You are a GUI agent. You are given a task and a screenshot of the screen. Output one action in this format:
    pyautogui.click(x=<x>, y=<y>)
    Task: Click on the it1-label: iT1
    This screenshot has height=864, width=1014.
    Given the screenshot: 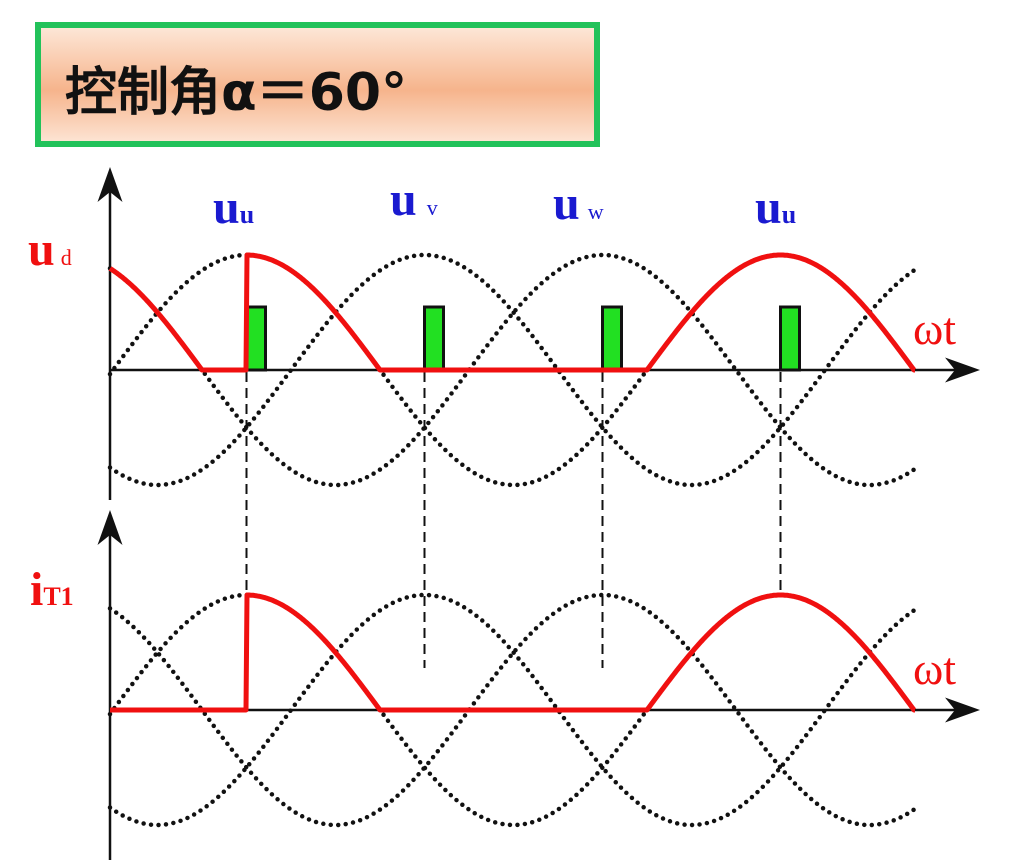 What is the action you would take?
    pyautogui.click(x=52, y=589)
    